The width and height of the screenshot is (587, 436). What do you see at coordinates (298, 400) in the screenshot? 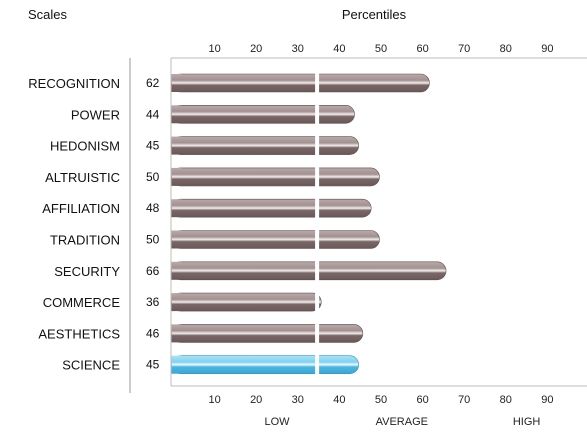
I see `bottom-tick-label: 30` at bounding box center [298, 400].